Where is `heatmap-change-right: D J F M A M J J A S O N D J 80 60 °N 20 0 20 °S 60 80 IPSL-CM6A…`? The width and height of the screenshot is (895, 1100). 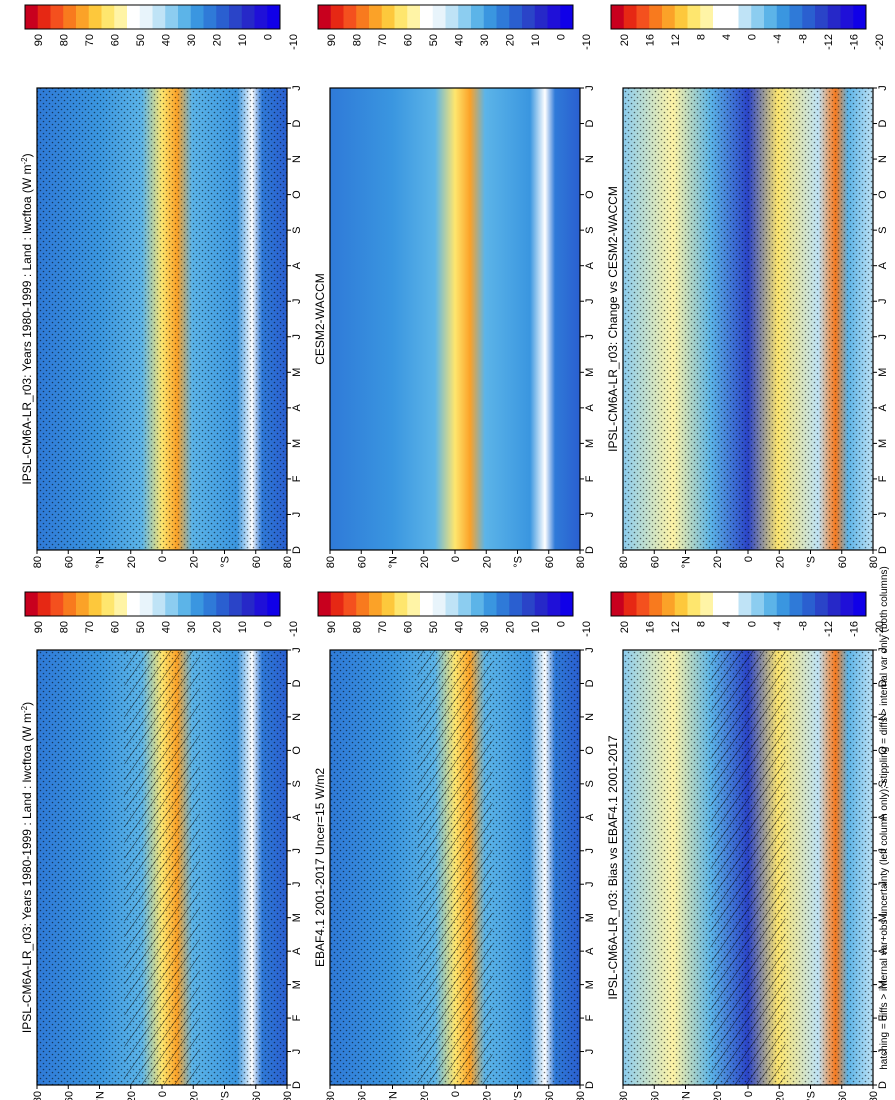 heatmap-change-right: D J F M A M J J A S O N D J 80 60 °N 20 0 20 °S 60 80 IPSL-CM6A… is located at coordinates (747, 326).